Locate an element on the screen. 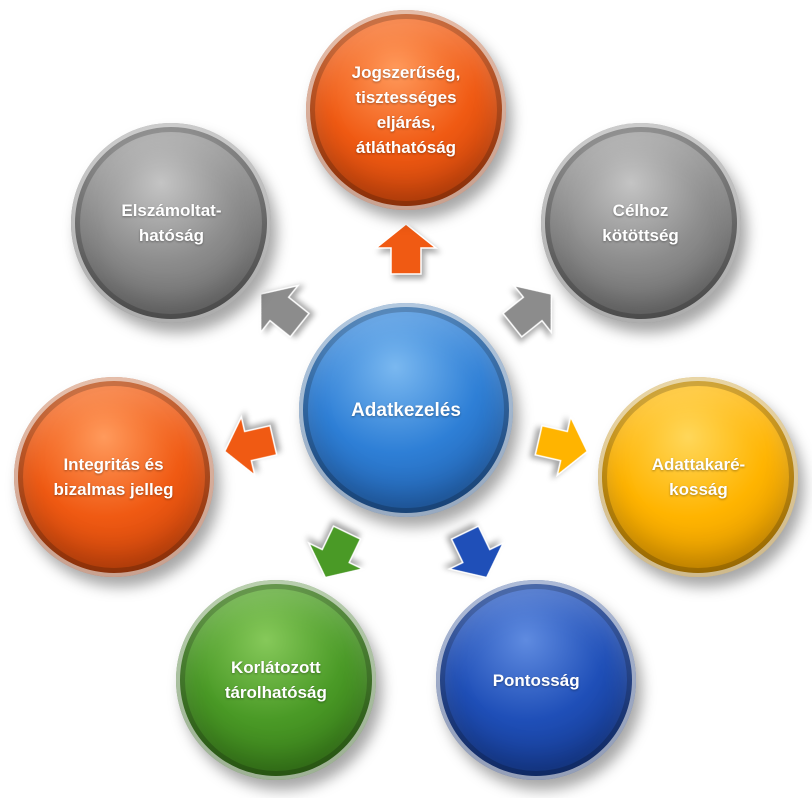 The height and width of the screenshot is (798, 812). arrow-lawfulness is located at coordinates (406, 249).